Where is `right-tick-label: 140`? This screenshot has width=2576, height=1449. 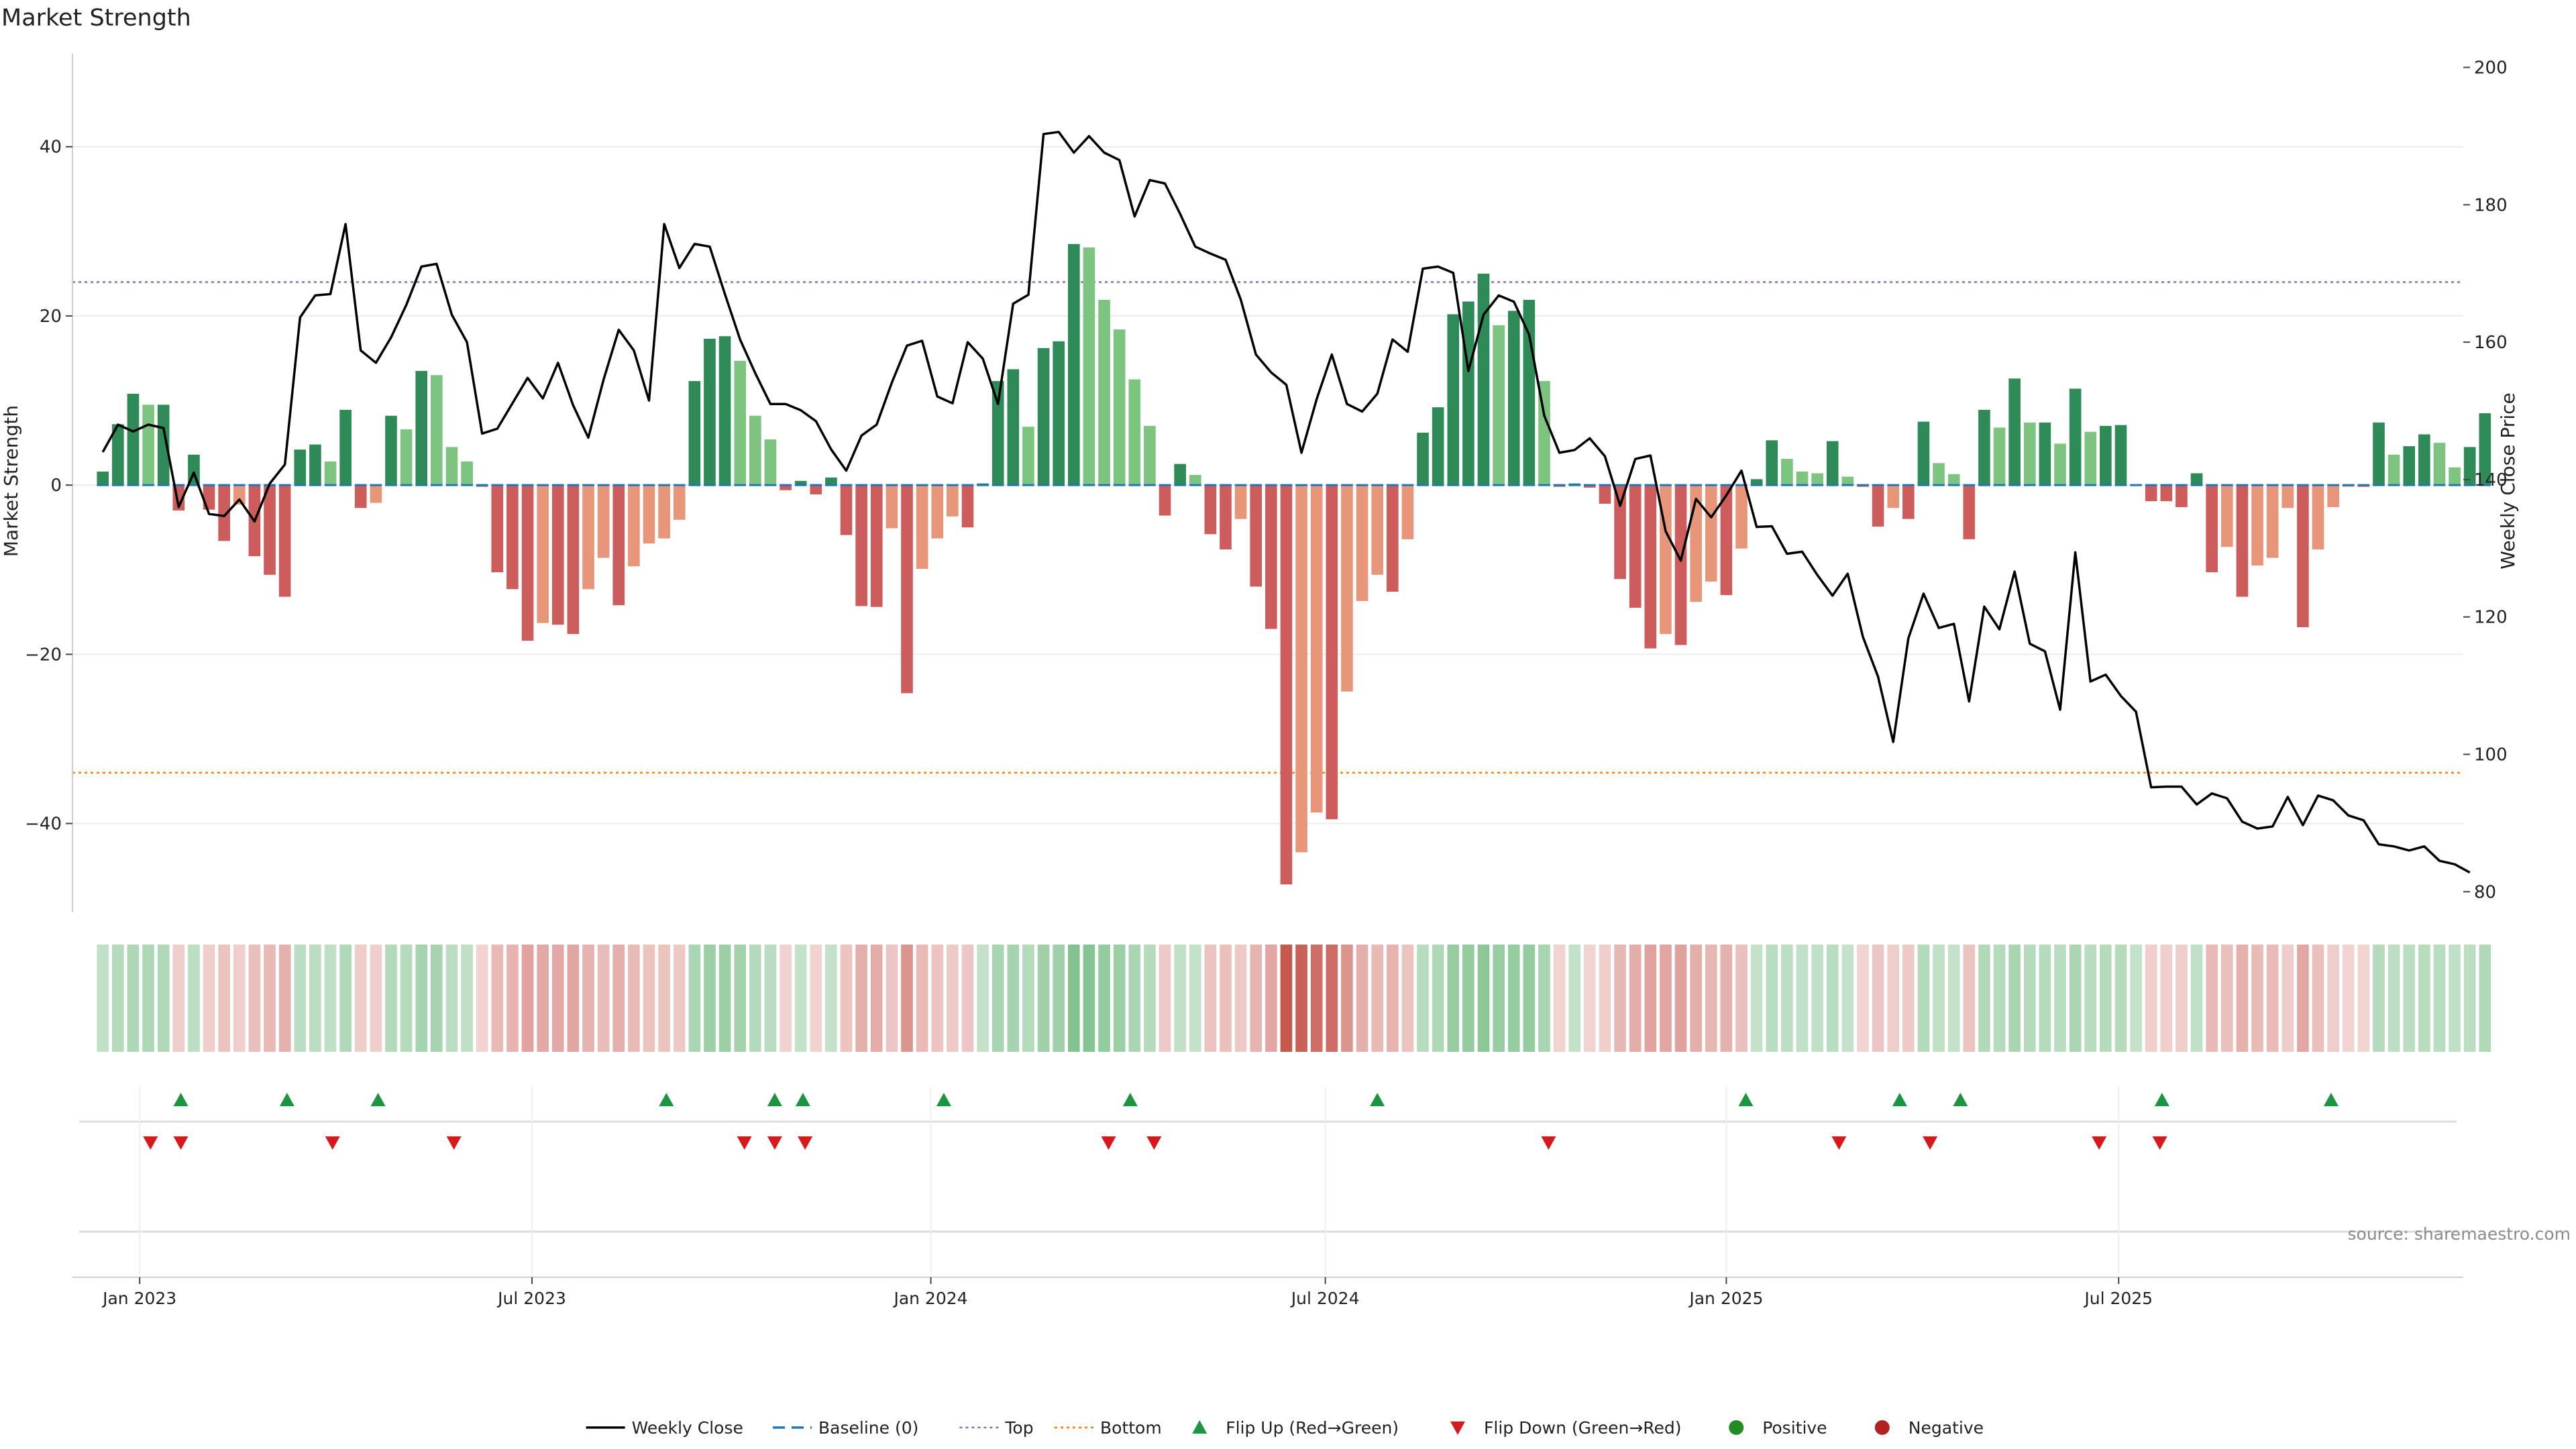 right-tick-label: 140 is located at coordinates (2491, 480).